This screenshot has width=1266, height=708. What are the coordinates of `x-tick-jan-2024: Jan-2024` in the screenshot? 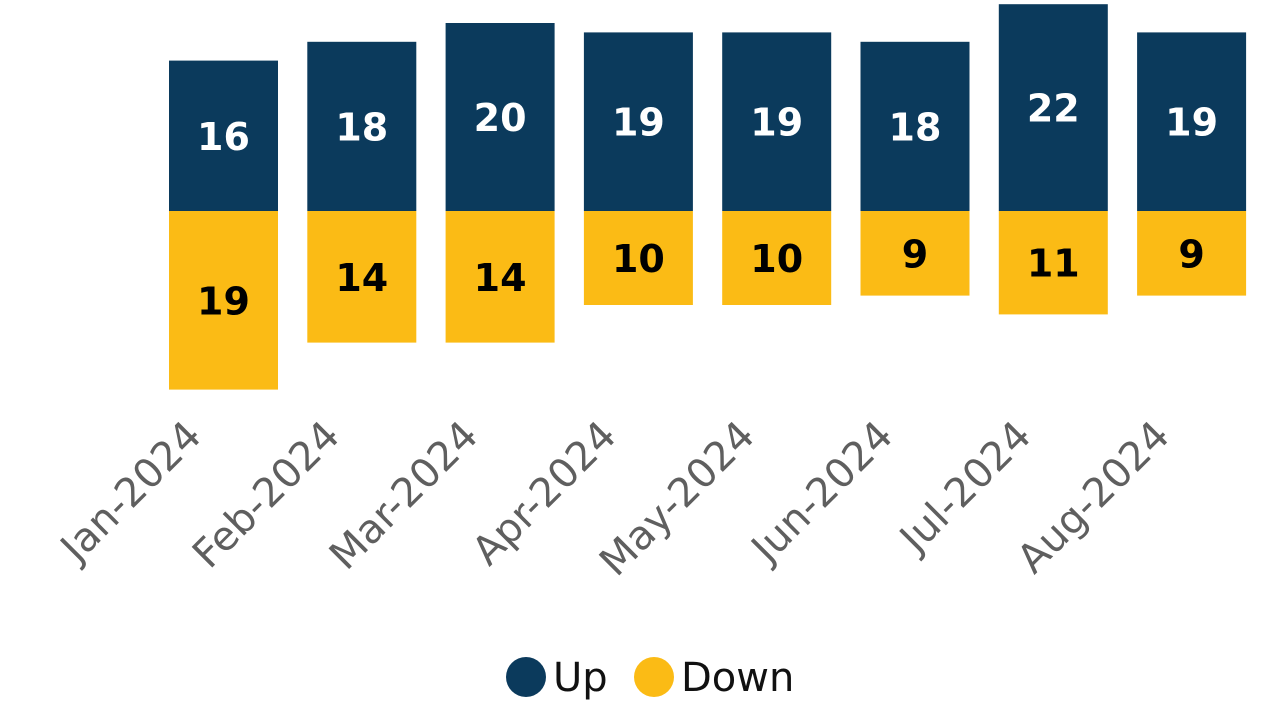 It's located at (130, 493).